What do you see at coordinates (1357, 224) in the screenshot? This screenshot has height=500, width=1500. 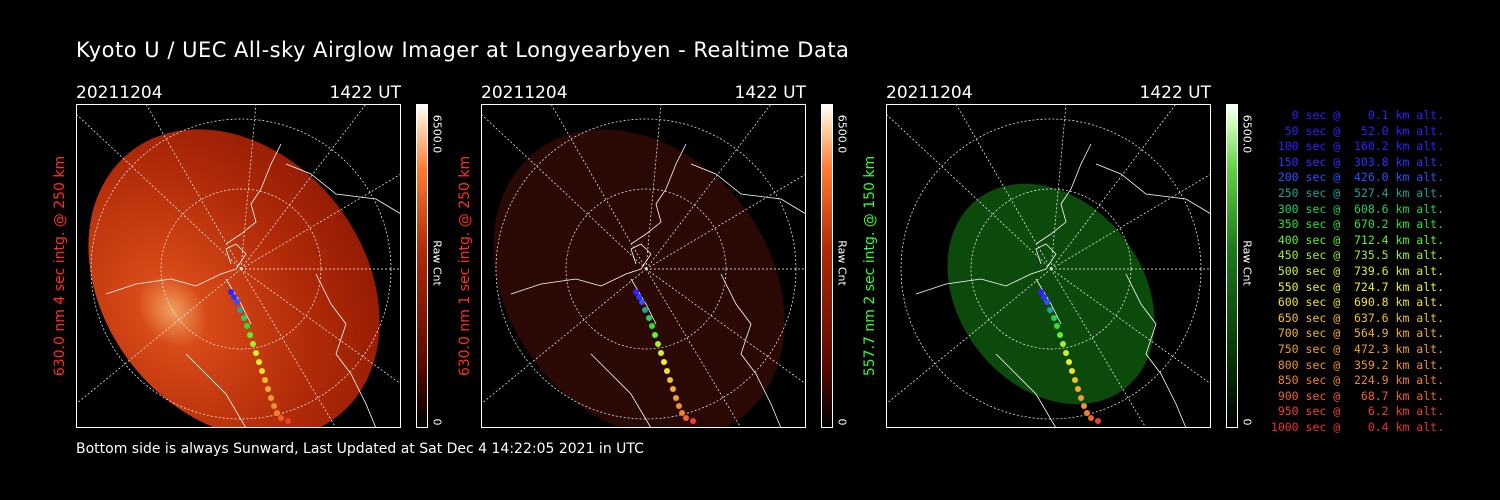 I see `legend-item: 350 sec @ 670.2 km alt.` at bounding box center [1357, 224].